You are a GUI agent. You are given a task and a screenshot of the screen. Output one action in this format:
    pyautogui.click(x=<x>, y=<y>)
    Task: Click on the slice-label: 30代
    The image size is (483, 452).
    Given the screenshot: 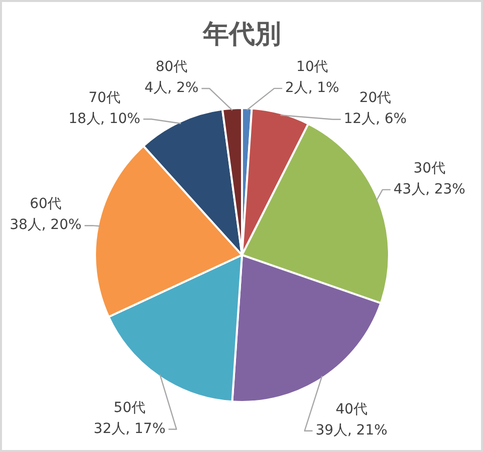 What is the action you would take?
    pyautogui.click(x=430, y=168)
    